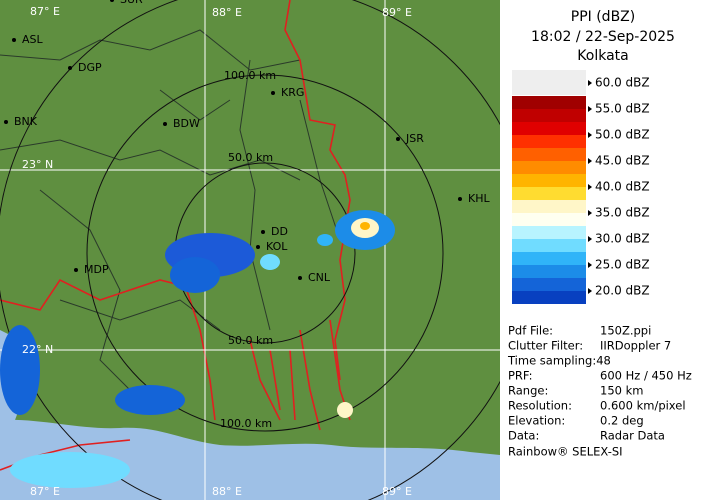  What do you see at coordinates (622, 239) in the screenshot?
I see `scale-label: 30.0 dBZ` at bounding box center [622, 239].